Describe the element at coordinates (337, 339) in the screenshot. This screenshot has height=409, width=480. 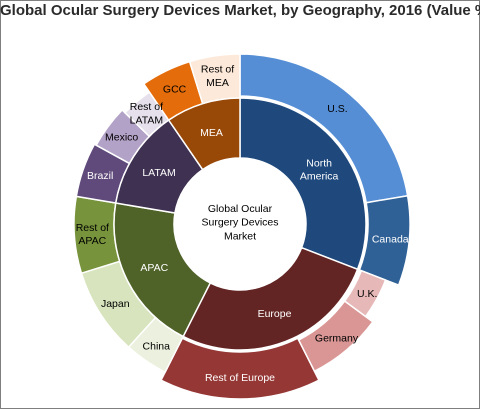
I see `outer-label-germany: Germany` at that location.